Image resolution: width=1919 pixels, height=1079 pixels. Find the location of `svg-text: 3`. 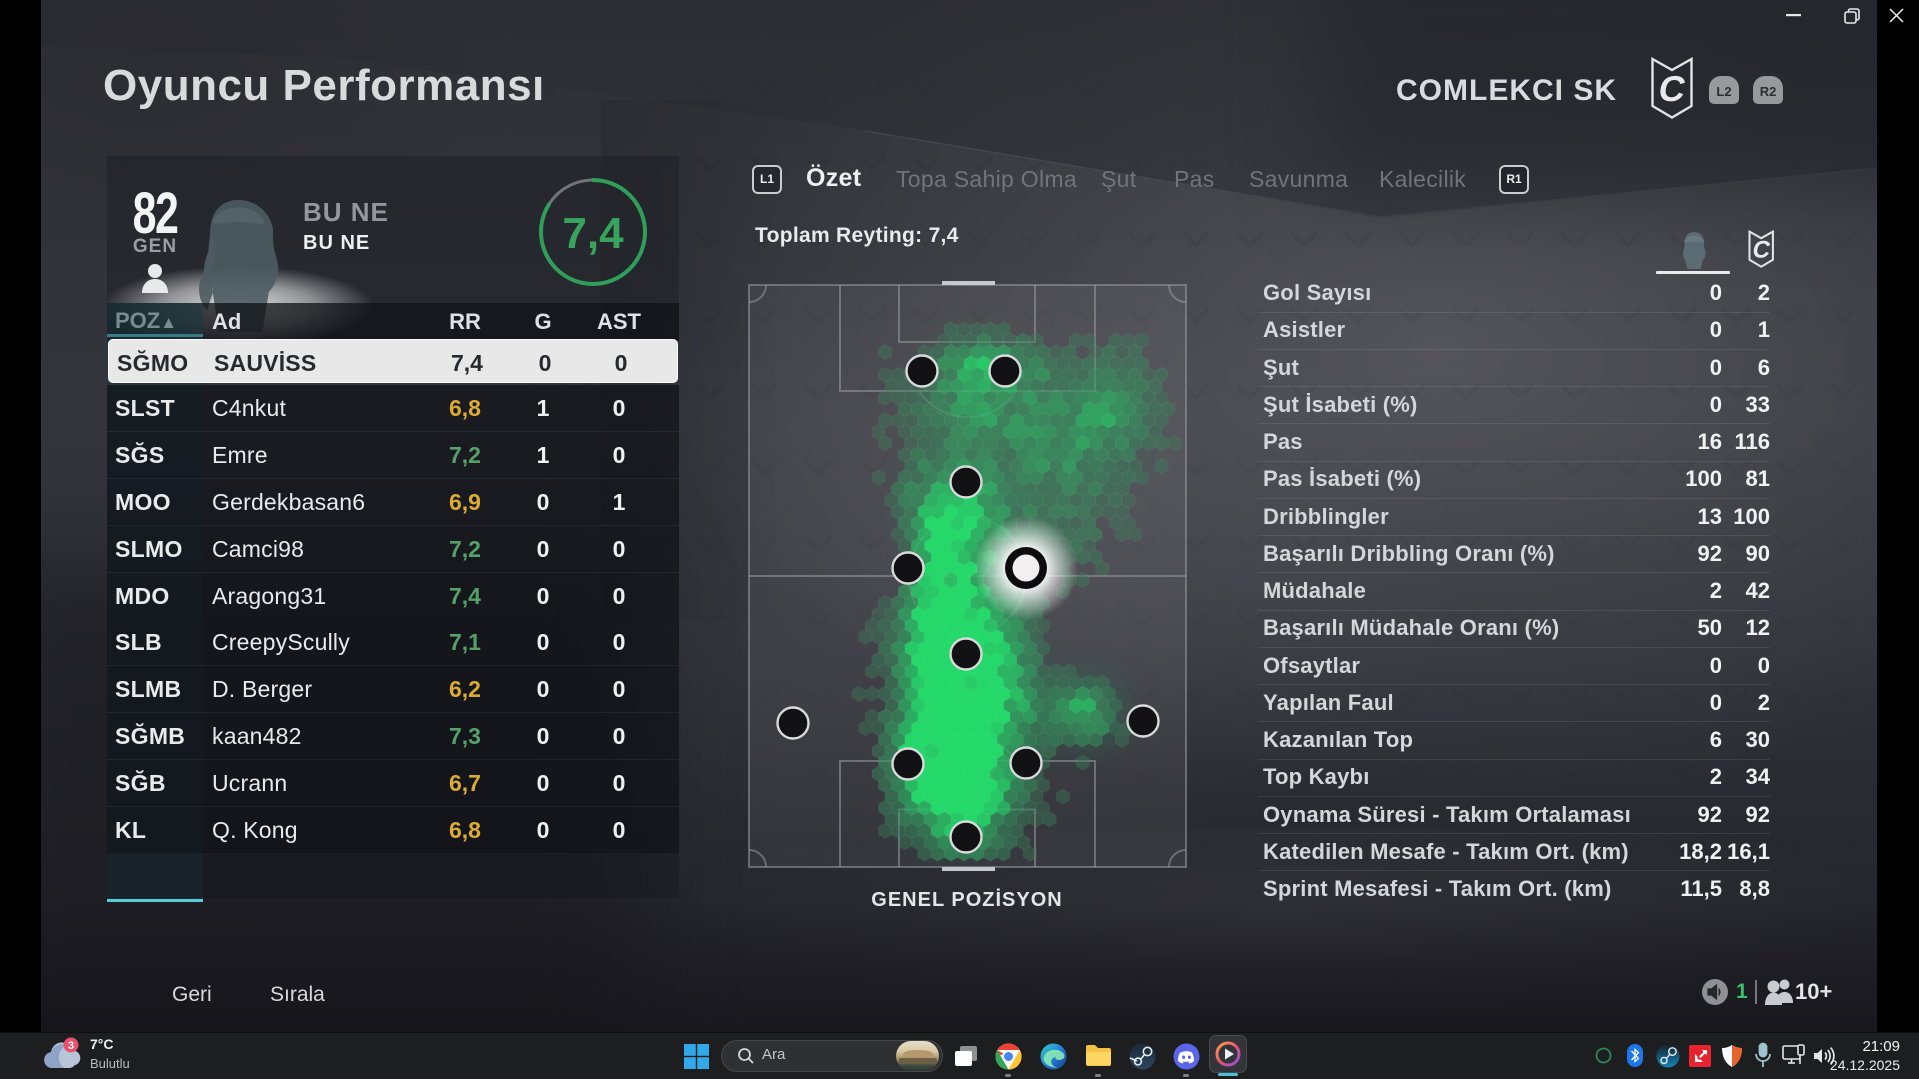

svg-text: 3 is located at coordinates (71, 1046).